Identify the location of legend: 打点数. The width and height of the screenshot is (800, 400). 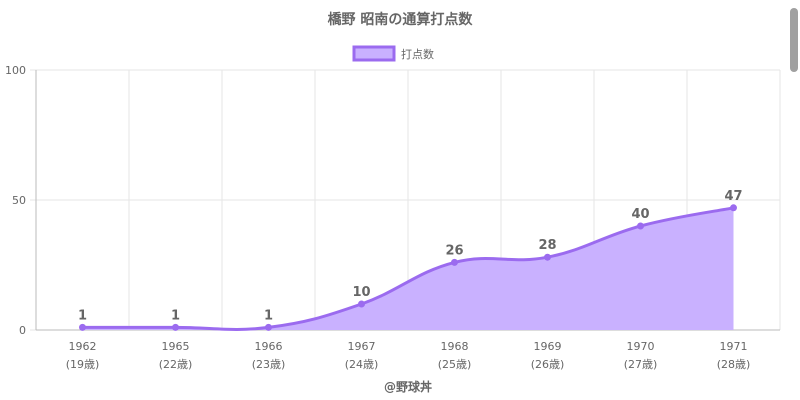
(393, 53).